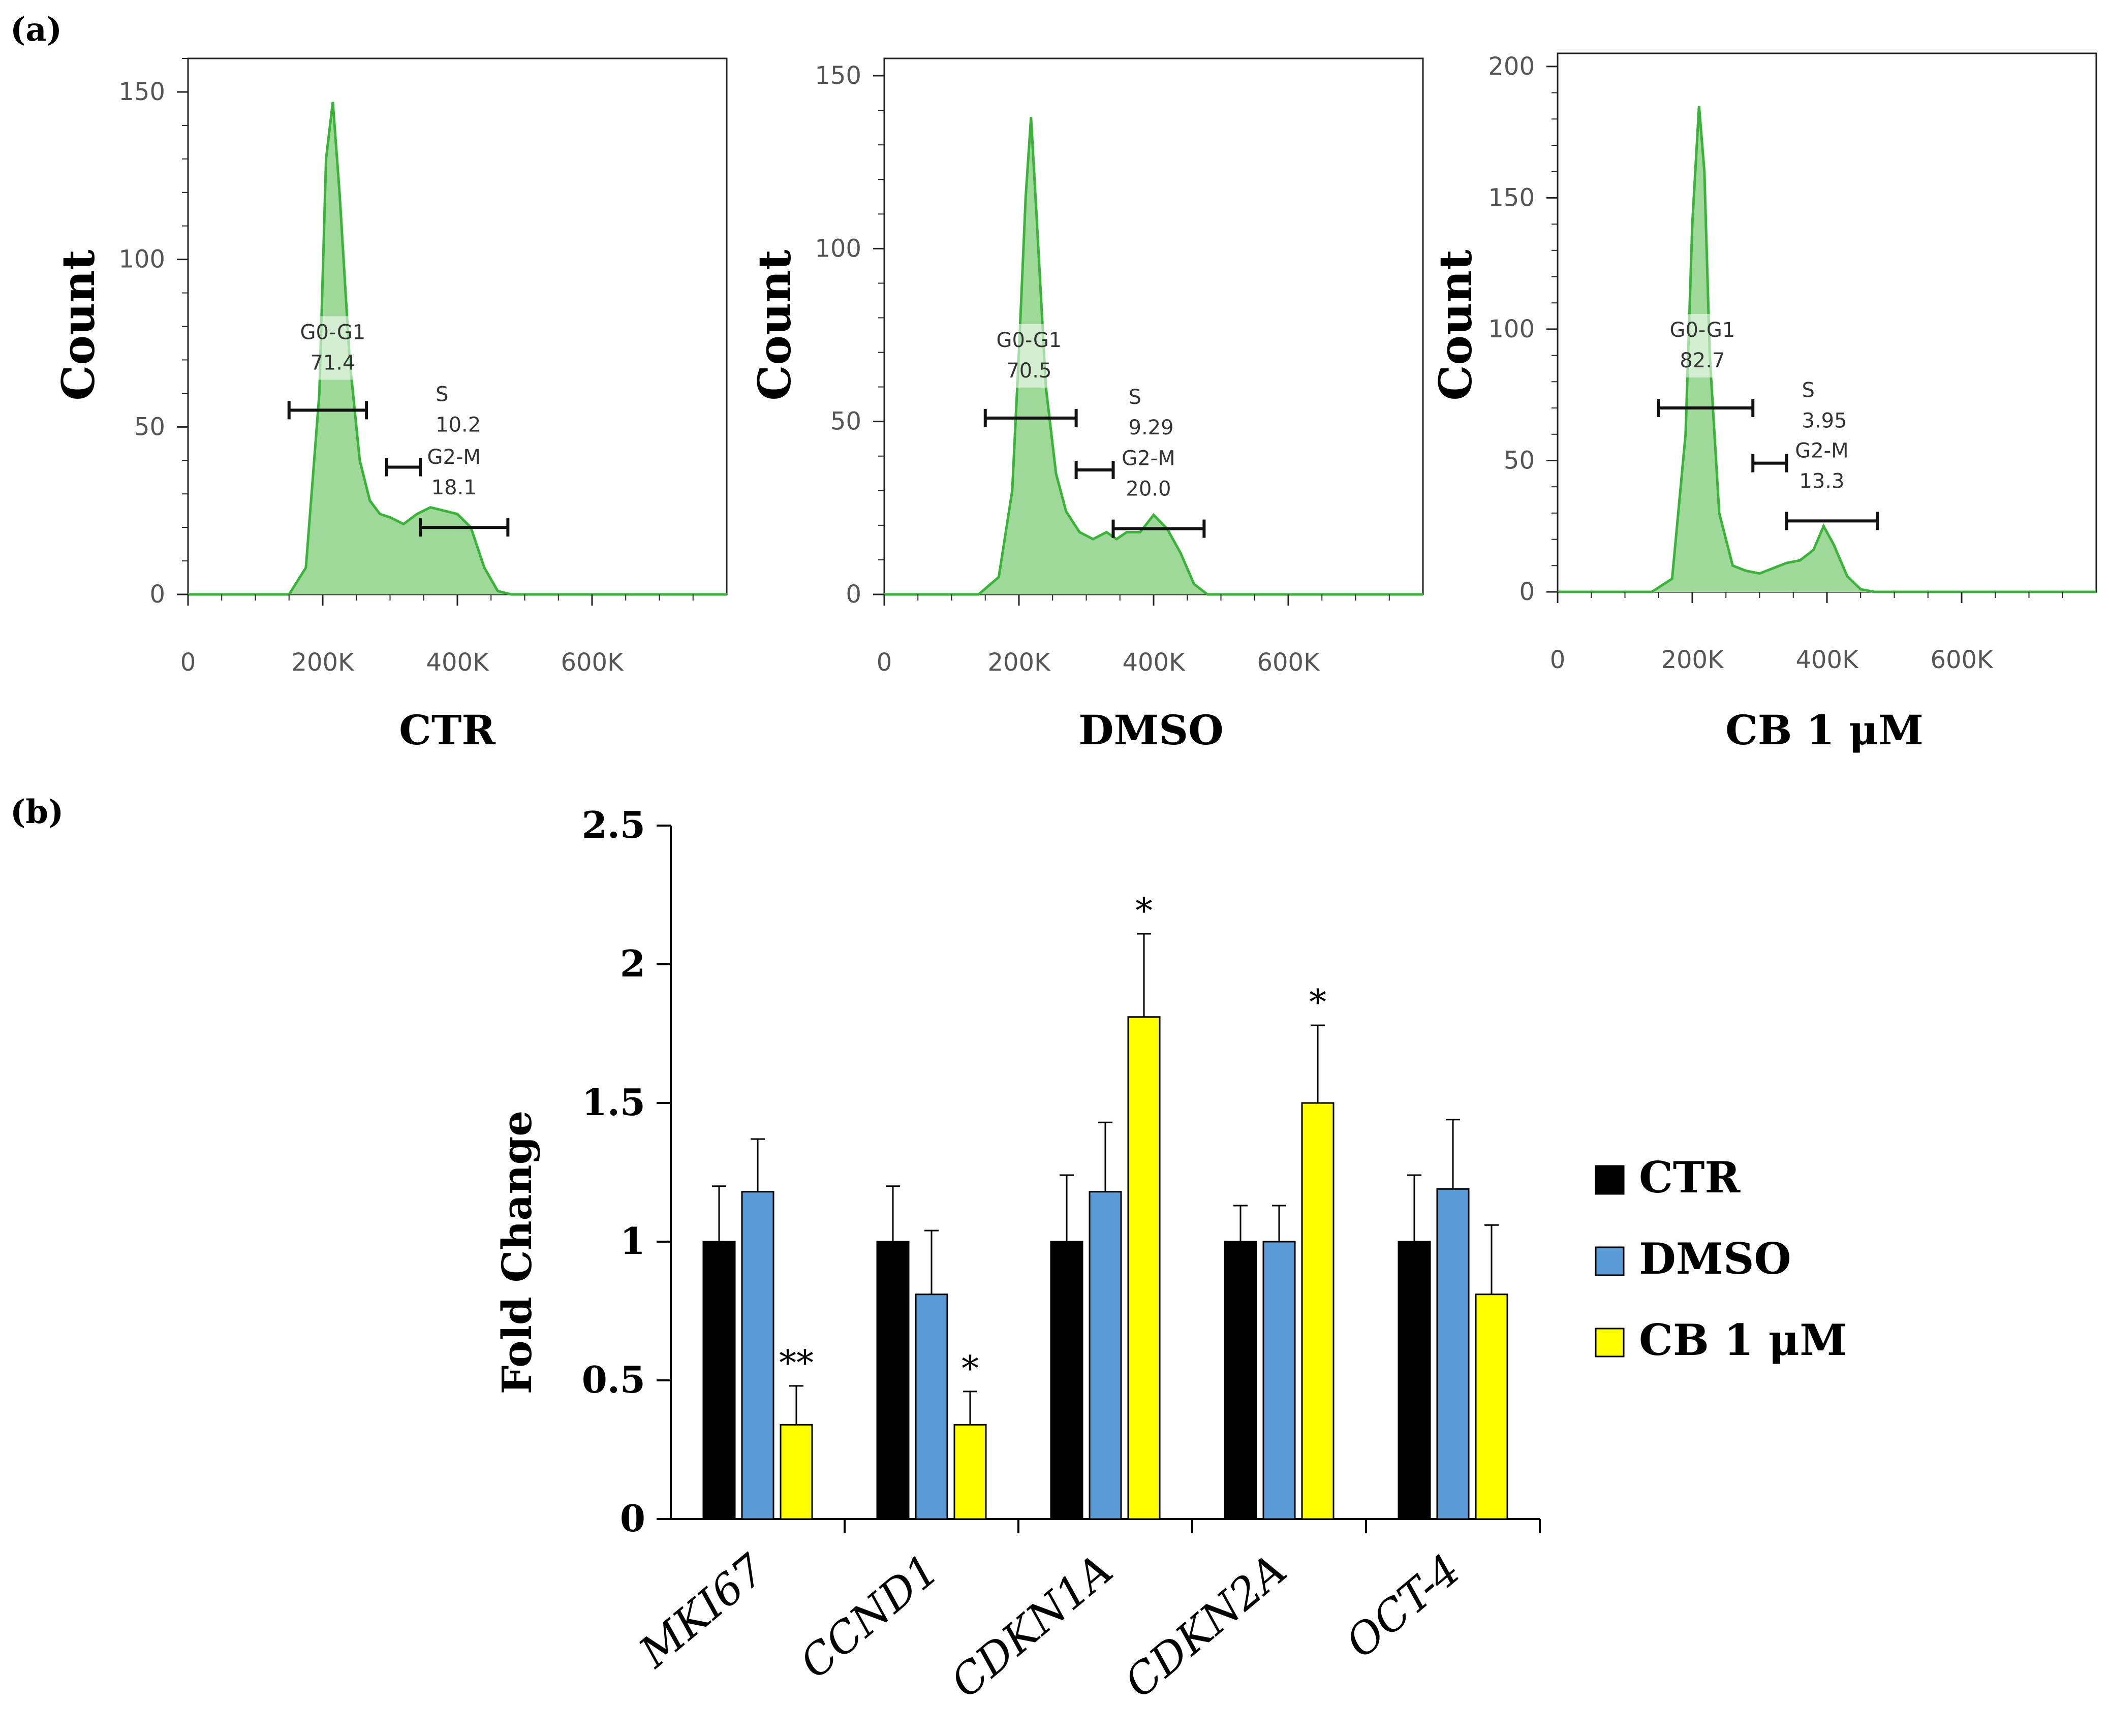 Image resolution: width=2109 pixels, height=1736 pixels. I want to click on histogram-dmso-x-tick-label: 200K, so click(1019, 662).